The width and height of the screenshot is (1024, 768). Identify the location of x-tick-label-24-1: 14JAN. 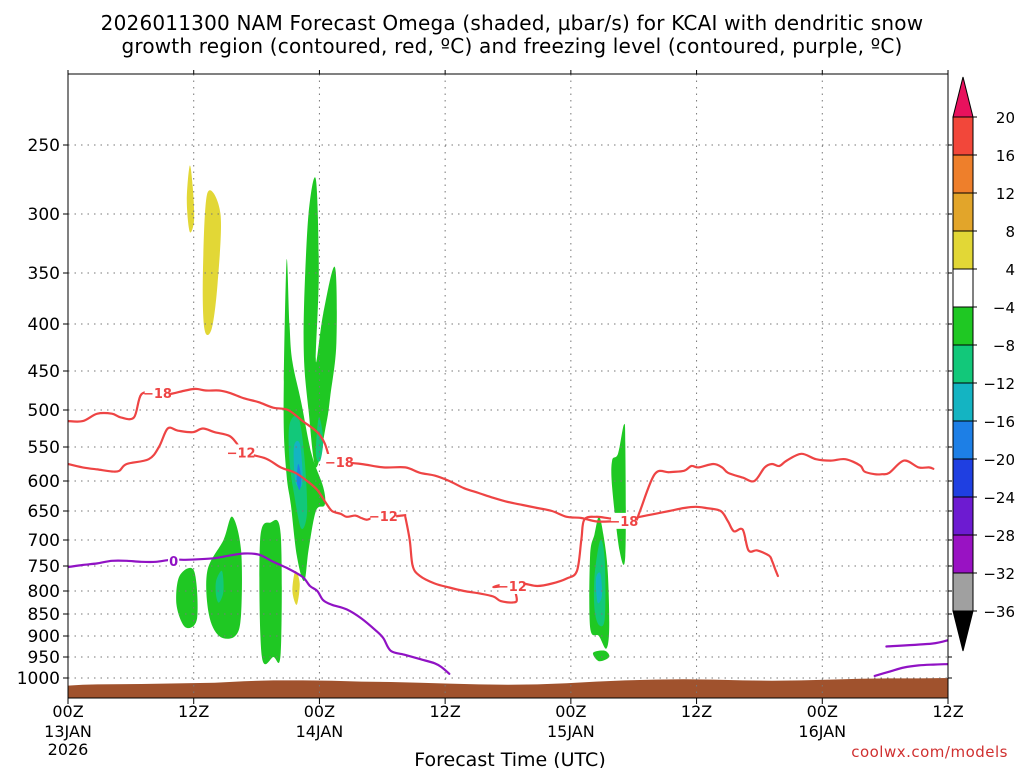
(320, 731).